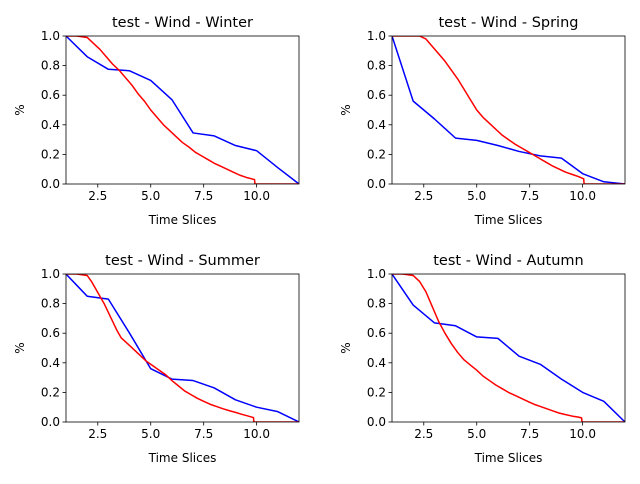 This screenshot has width=640, height=484. I want to click on subplot-title: test - Wind - Spring, so click(509, 23).